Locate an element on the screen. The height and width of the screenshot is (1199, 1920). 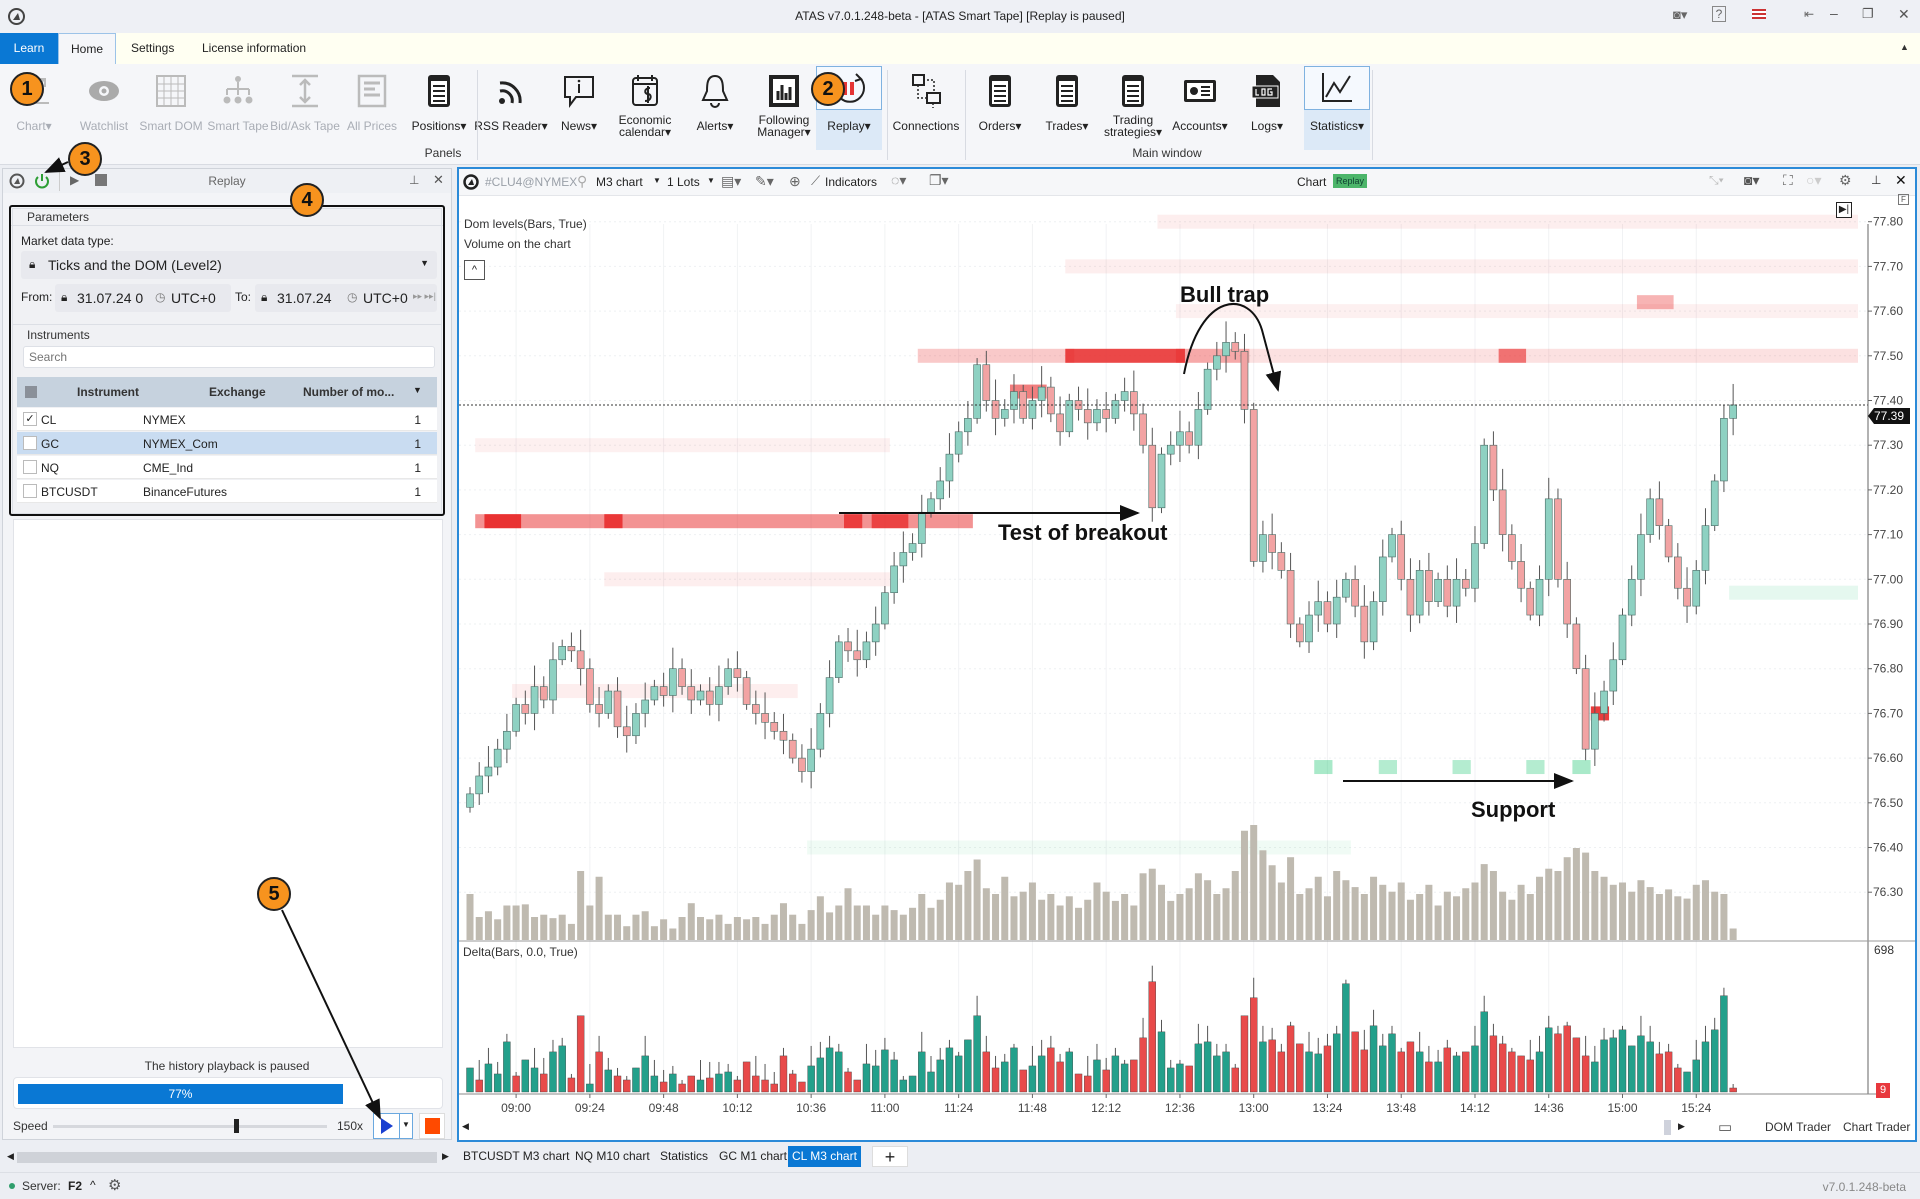
chart-trader-button: Chart Trader is located at coordinates (1877, 1127).